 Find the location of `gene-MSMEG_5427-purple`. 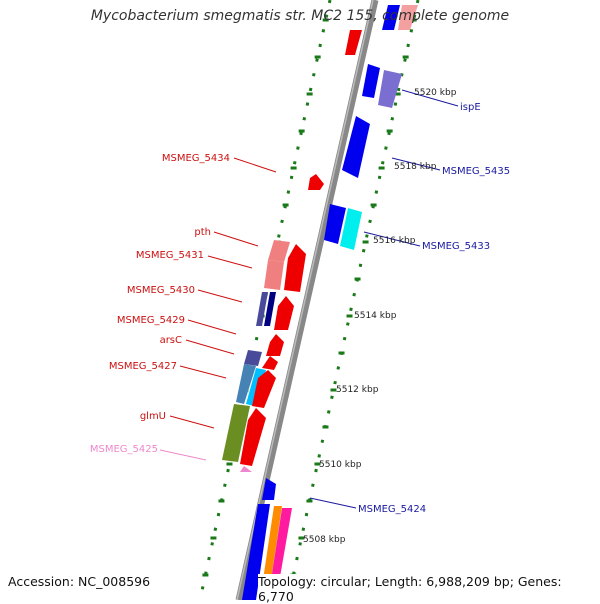

gene-MSMEG_5427-purple is located at coordinates (253, 358).